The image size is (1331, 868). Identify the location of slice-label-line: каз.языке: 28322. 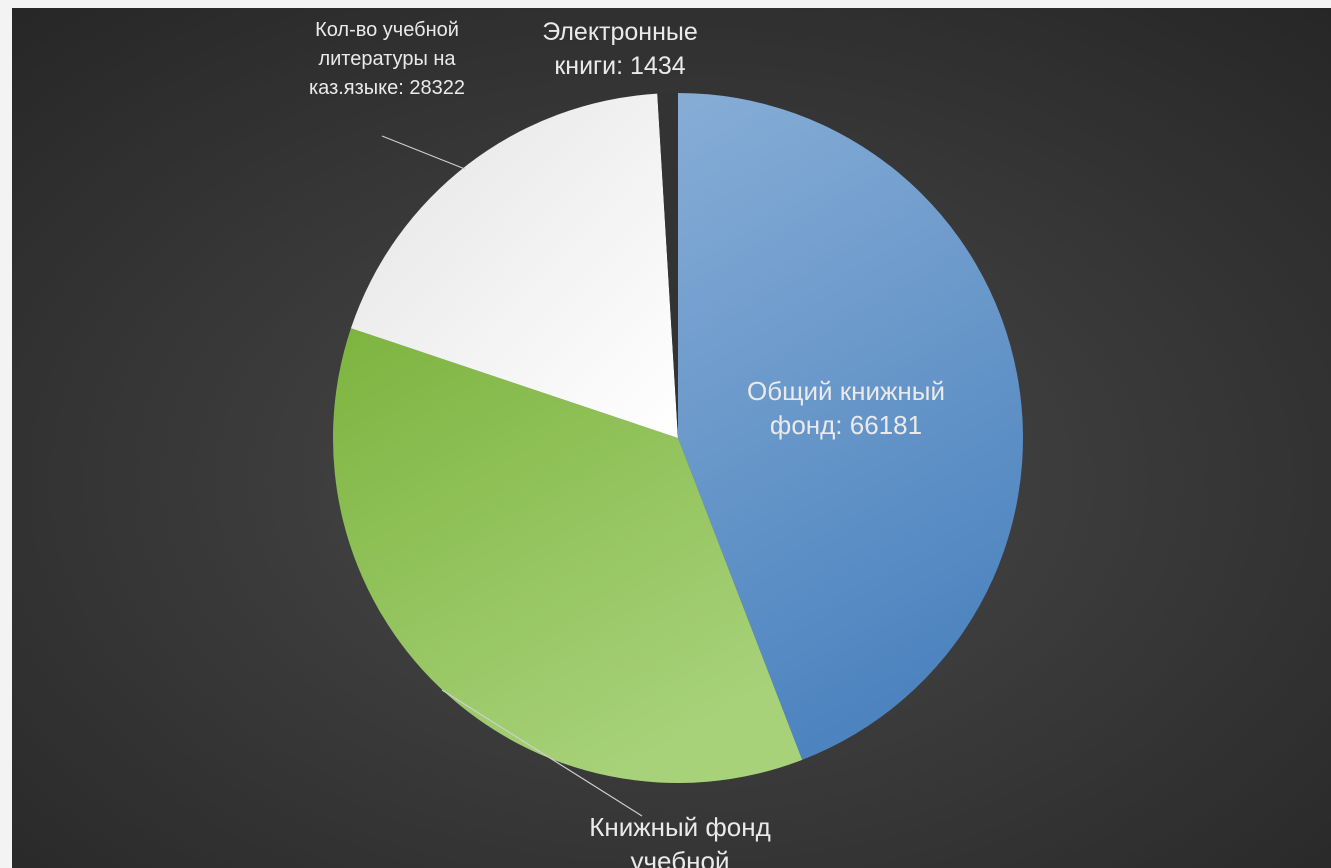
(387, 88).